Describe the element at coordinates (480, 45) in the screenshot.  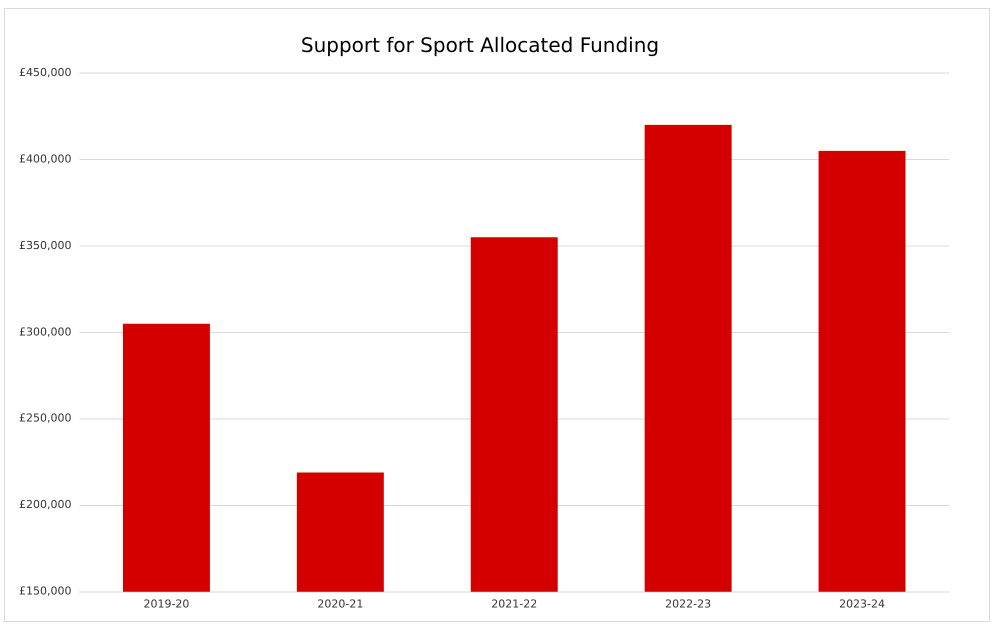
I see `chart-title: Support for Sport Allocated Funding` at that location.